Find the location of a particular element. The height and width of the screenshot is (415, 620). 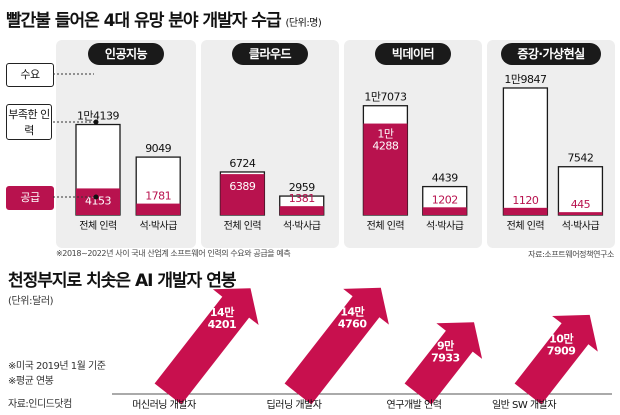

title-text: 빨간불 들어온 4대 유망 분야 개발자 수급 is located at coordinates (144, 21).